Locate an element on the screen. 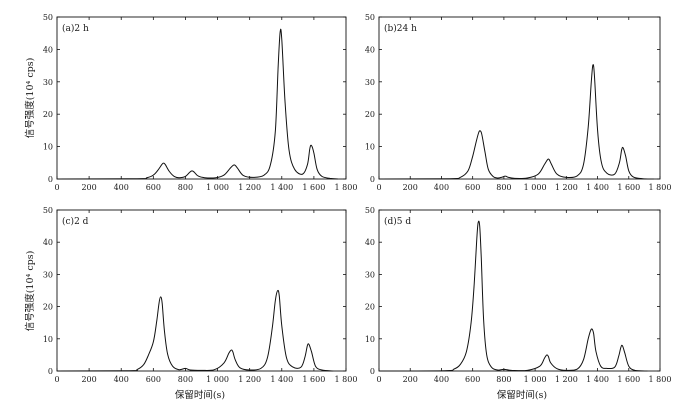 The height and width of the screenshot is (407, 694). y-axis-label-bottom: 信号强度(10⁴ cps) is located at coordinates (30, 291).